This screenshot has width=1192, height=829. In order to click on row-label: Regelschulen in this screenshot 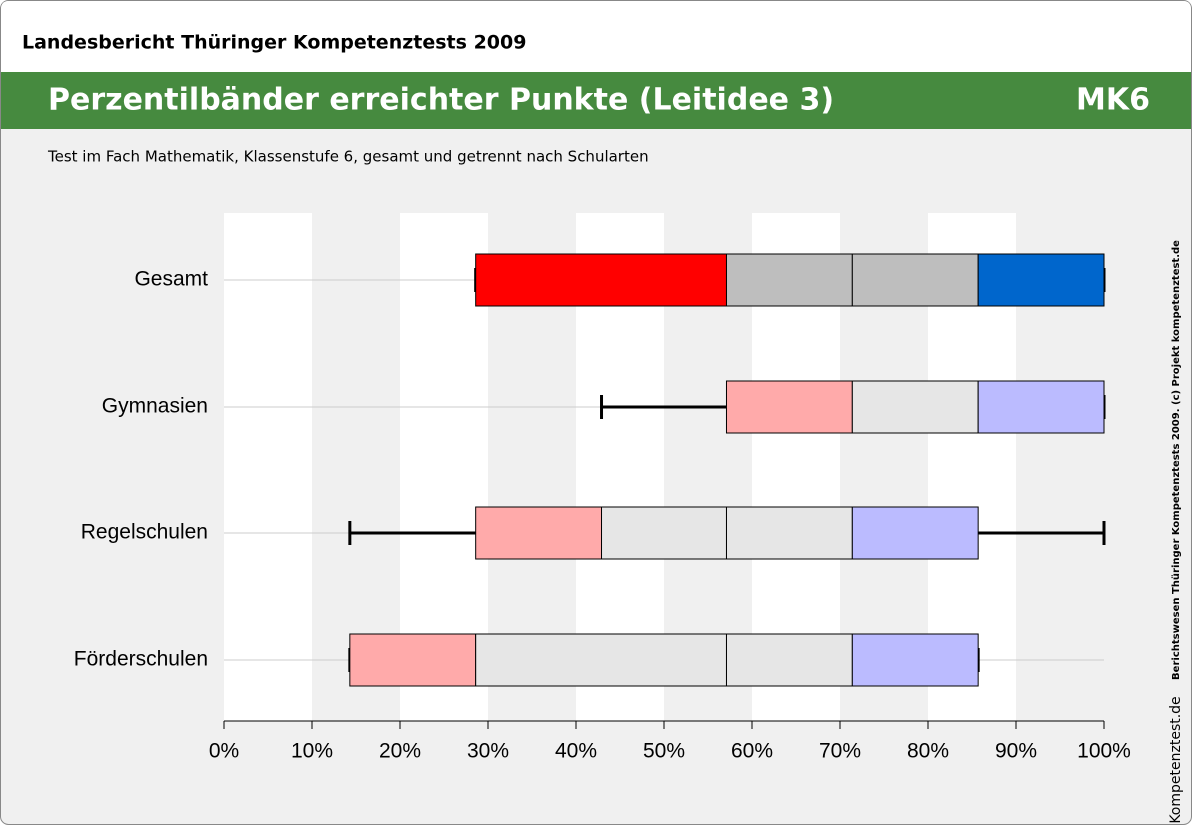, I will do `click(144, 532)`.